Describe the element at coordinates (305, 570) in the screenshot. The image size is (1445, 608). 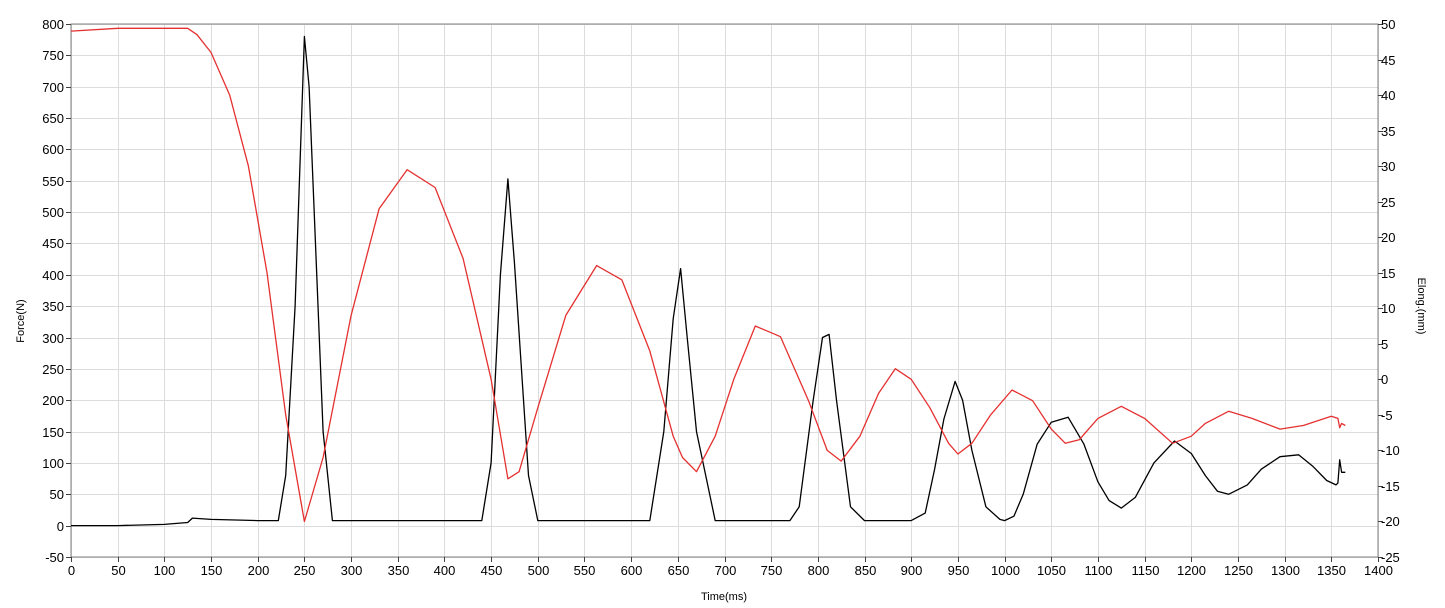
I see `x-tick-label: 250` at that location.